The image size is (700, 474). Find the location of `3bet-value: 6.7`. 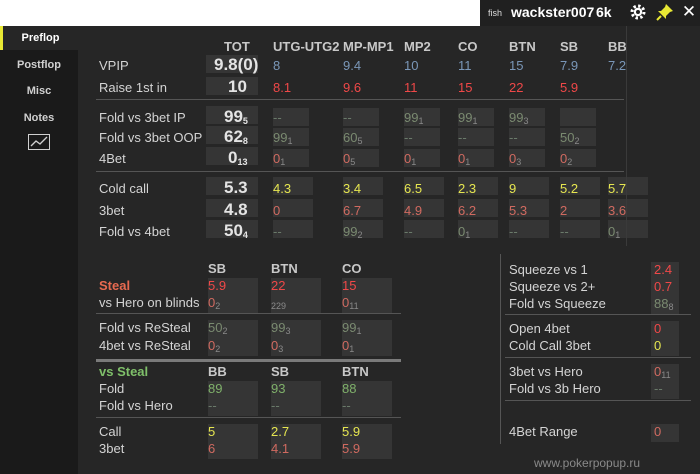

3bet-value: 6.7 is located at coordinates (352, 210).